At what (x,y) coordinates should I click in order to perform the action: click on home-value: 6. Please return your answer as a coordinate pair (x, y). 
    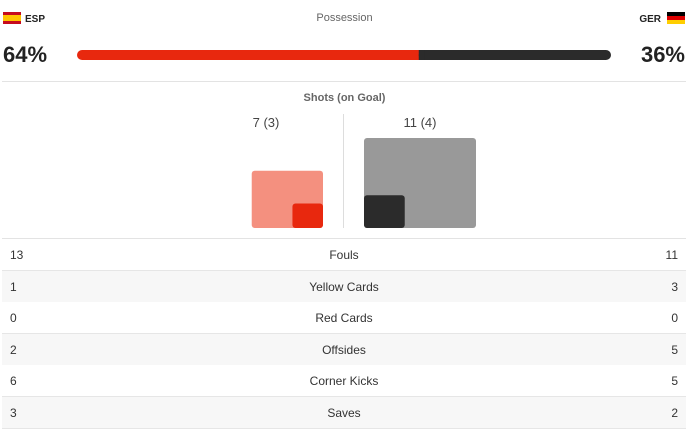
    Looking at the image, I should click on (13, 381).